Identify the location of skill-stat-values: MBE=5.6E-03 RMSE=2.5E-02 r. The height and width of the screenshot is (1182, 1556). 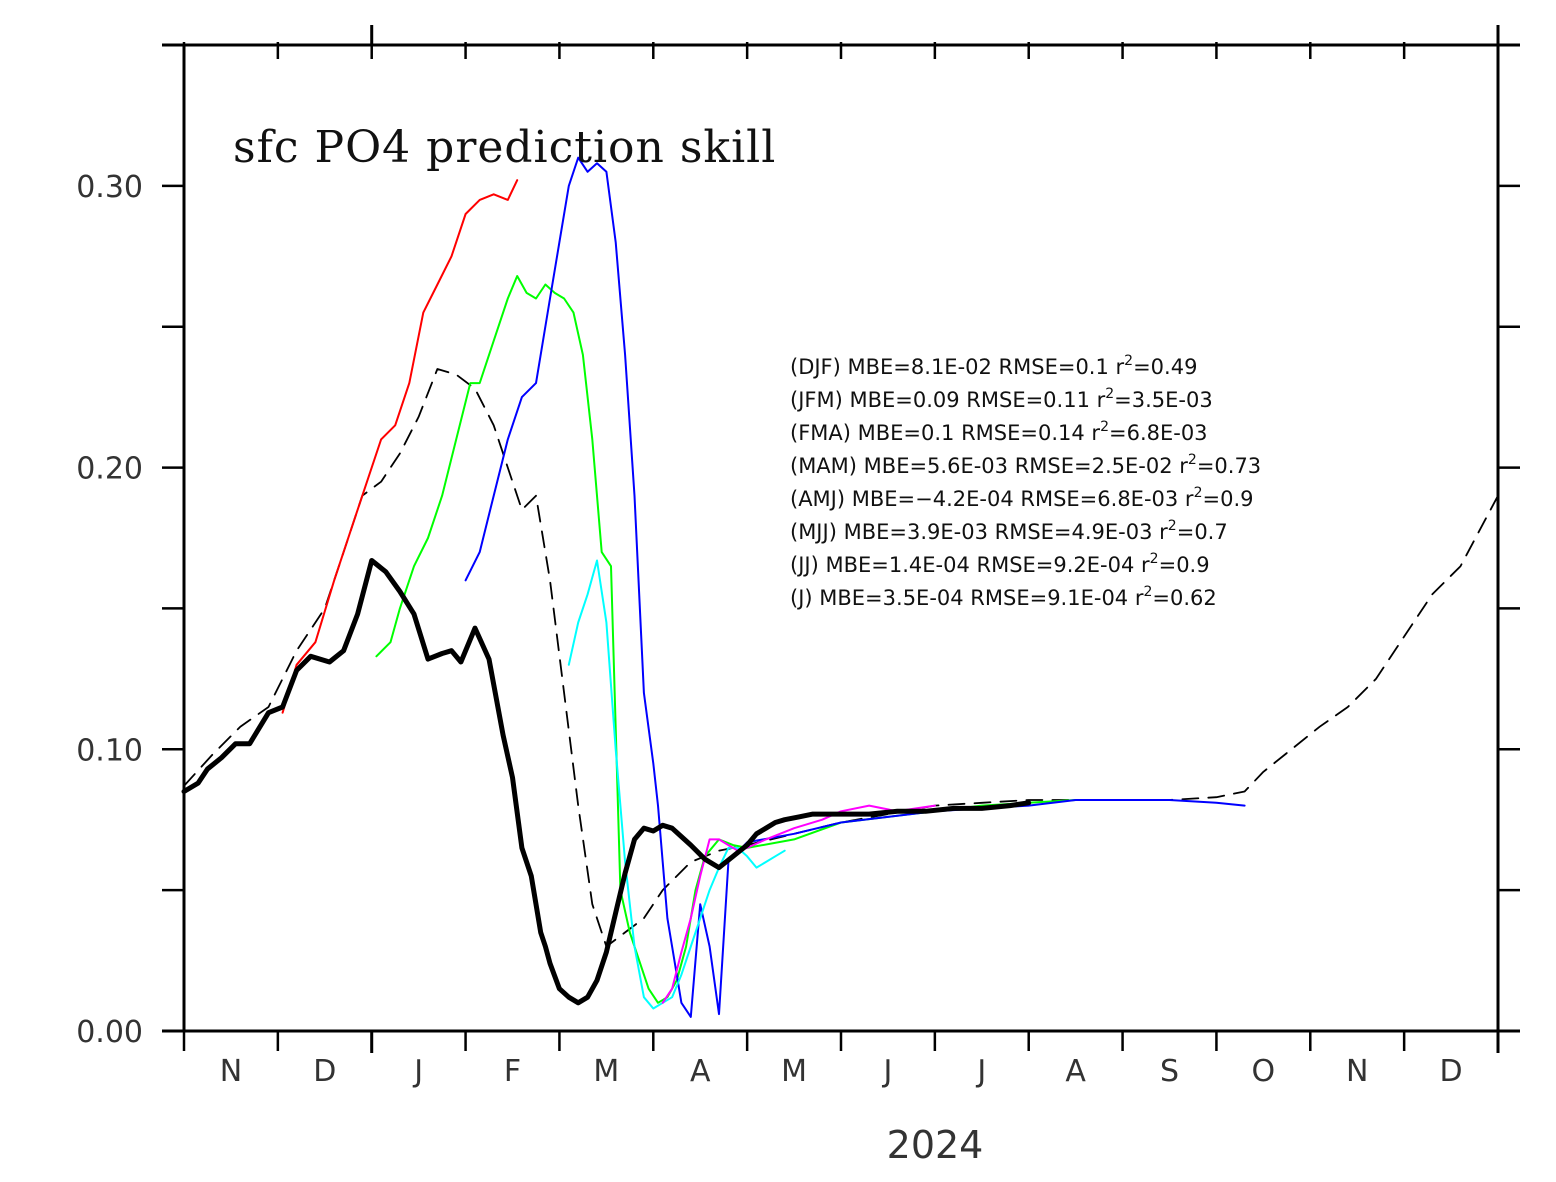
(1026, 466).